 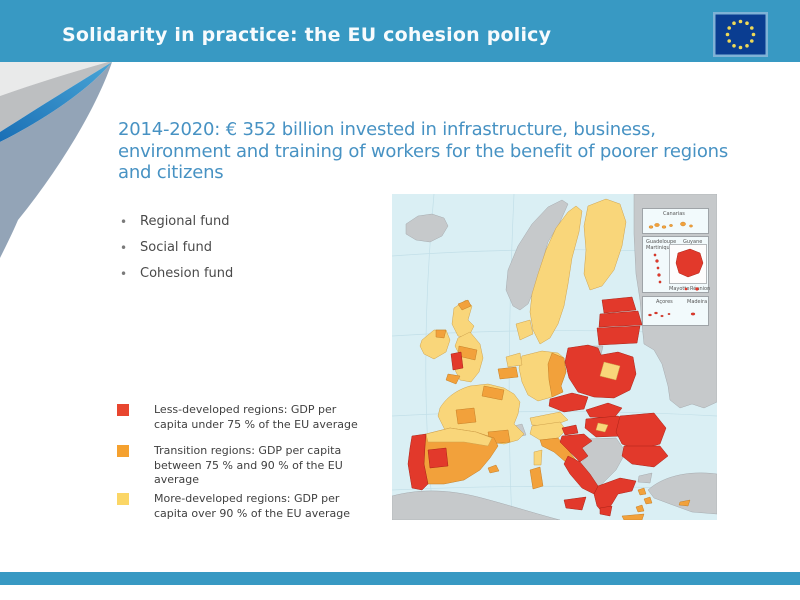 I want to click on inset-atlantic: Açores Madeira, so click(x=675, y=311).